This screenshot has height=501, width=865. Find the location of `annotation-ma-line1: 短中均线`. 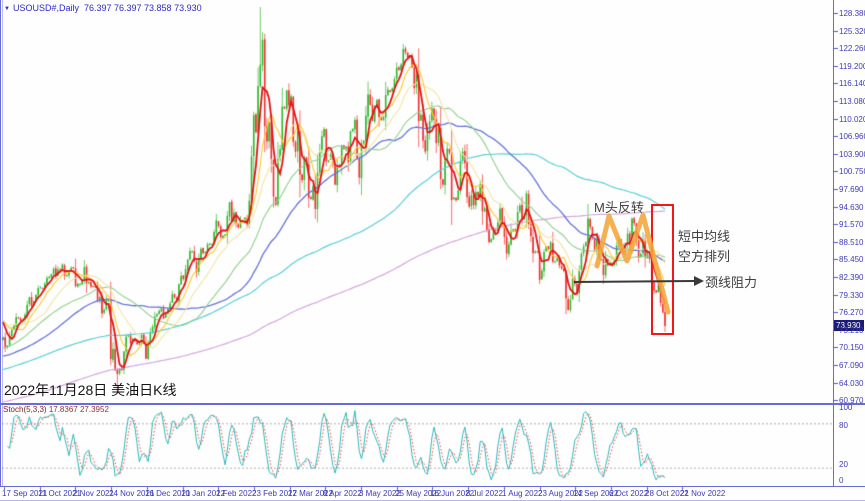

annotation-ma-line1: 短中均线 is located at coordinates (704, 236).